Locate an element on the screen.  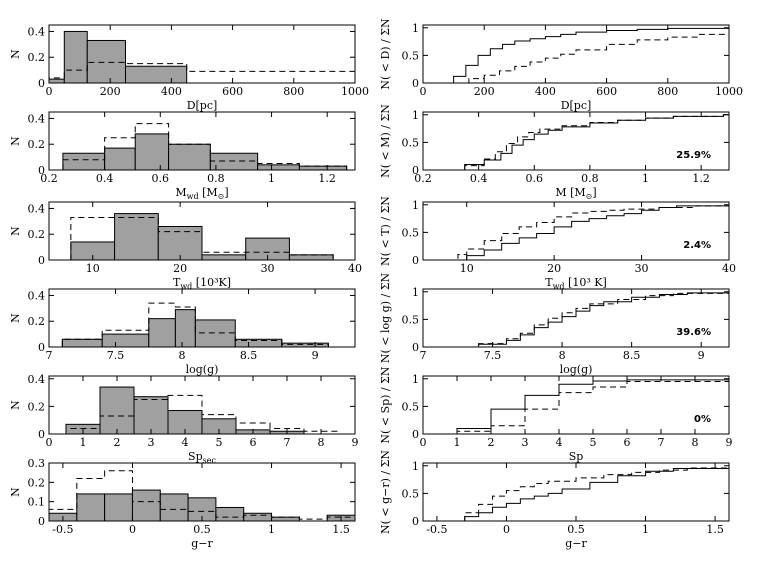
x-axis-label: Mwd​ [M⊙​] is located at coordinates (201, 193).